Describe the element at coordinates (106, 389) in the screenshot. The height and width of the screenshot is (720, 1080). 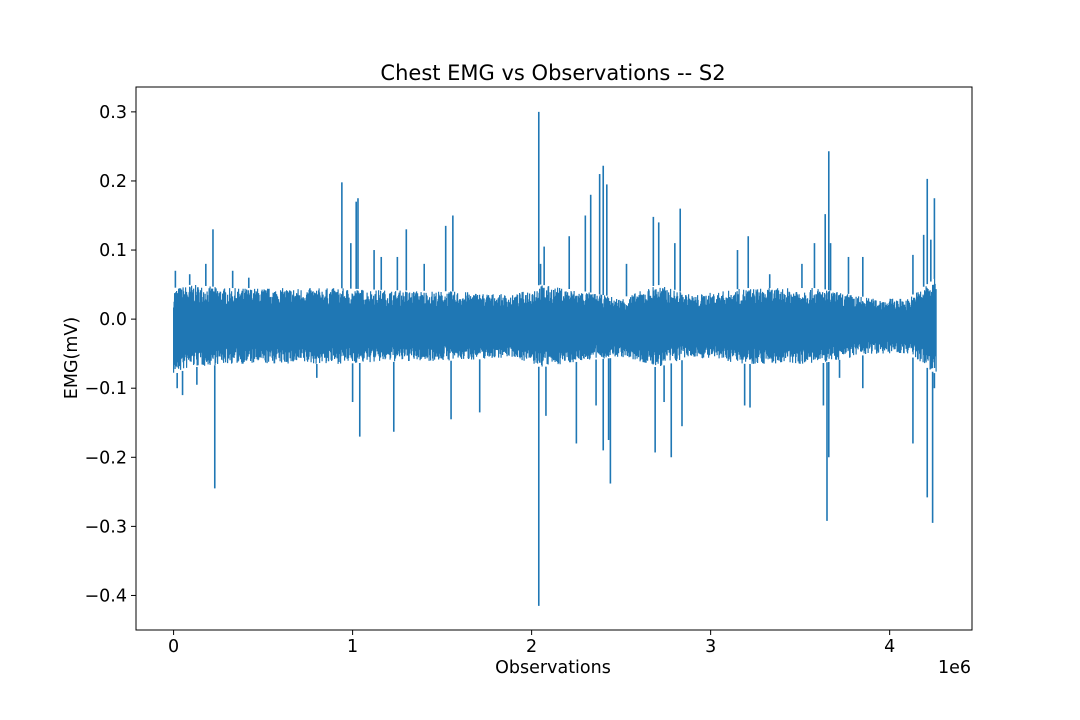
I see `y-tick-label: −0.1` at that location.